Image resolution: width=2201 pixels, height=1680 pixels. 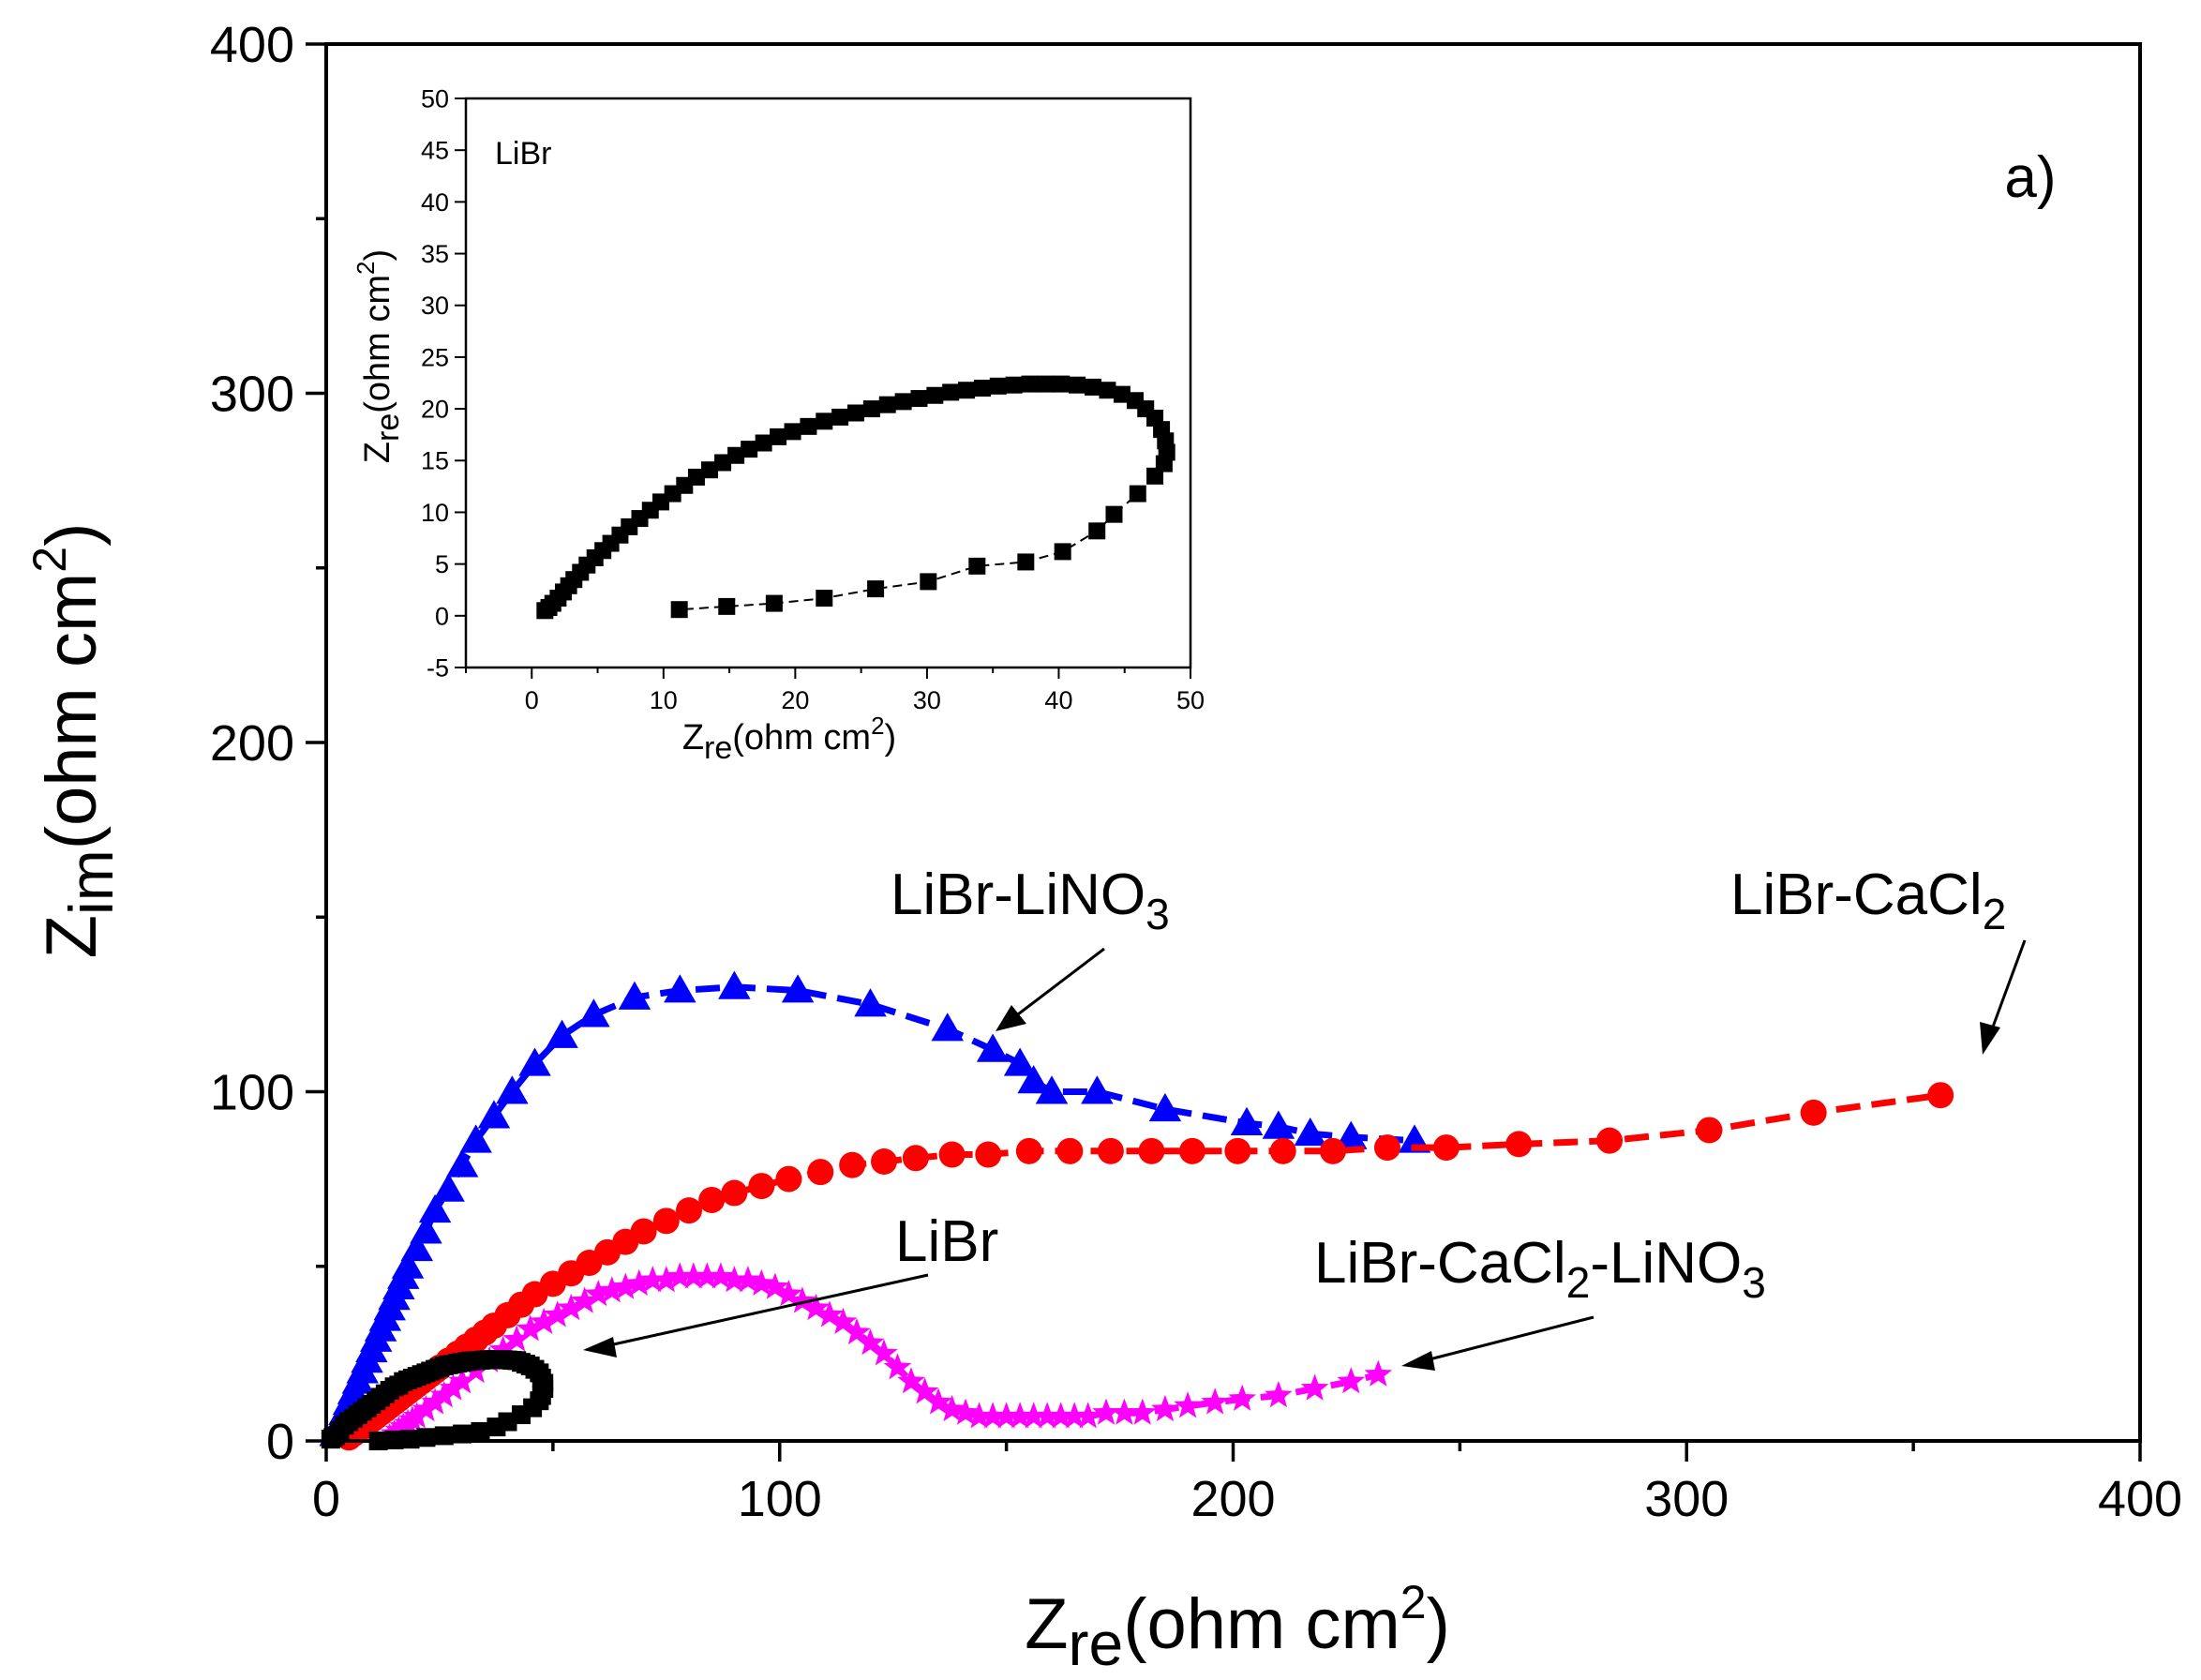 What do you see at coordinates (664, 700) in the screenshot?
I see `inset-x-tick-label-10: 10` at bounding box center [664, 700].